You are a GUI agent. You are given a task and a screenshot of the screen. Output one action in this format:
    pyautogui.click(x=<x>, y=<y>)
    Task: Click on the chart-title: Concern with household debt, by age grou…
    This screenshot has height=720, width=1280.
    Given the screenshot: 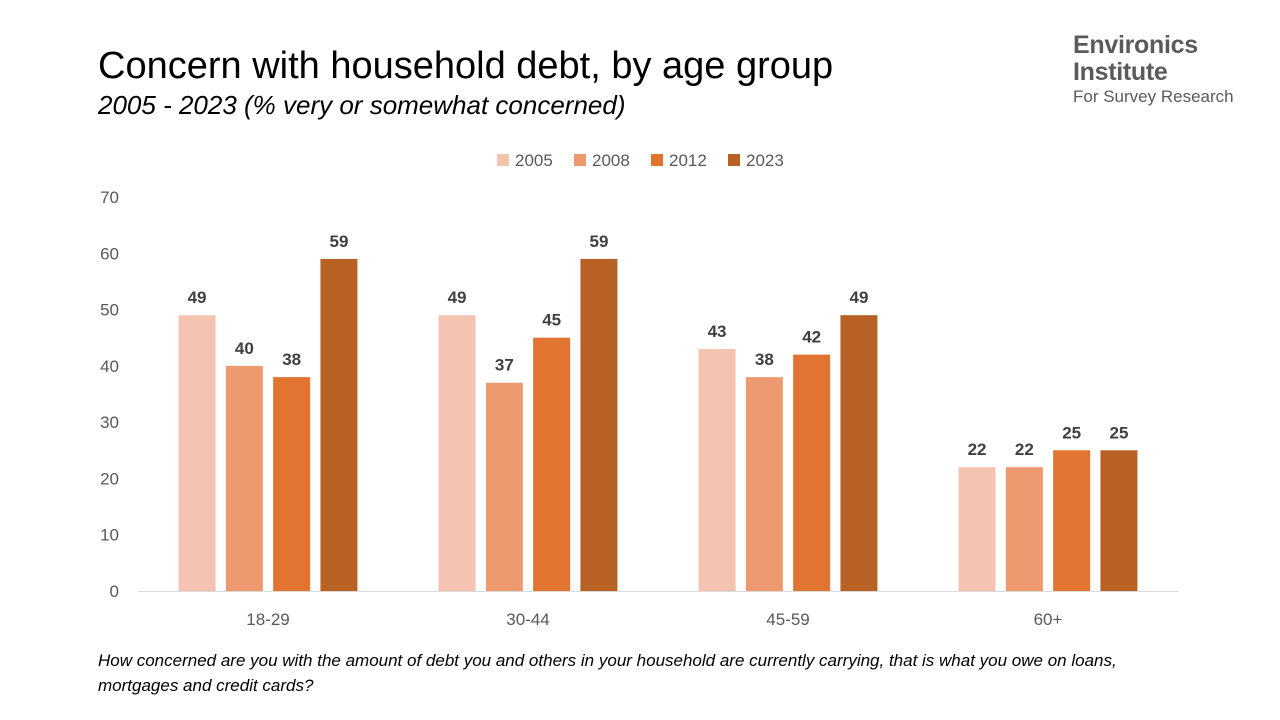 What is the action you would take?
    pyautogui.click(x=466, y=66)
    